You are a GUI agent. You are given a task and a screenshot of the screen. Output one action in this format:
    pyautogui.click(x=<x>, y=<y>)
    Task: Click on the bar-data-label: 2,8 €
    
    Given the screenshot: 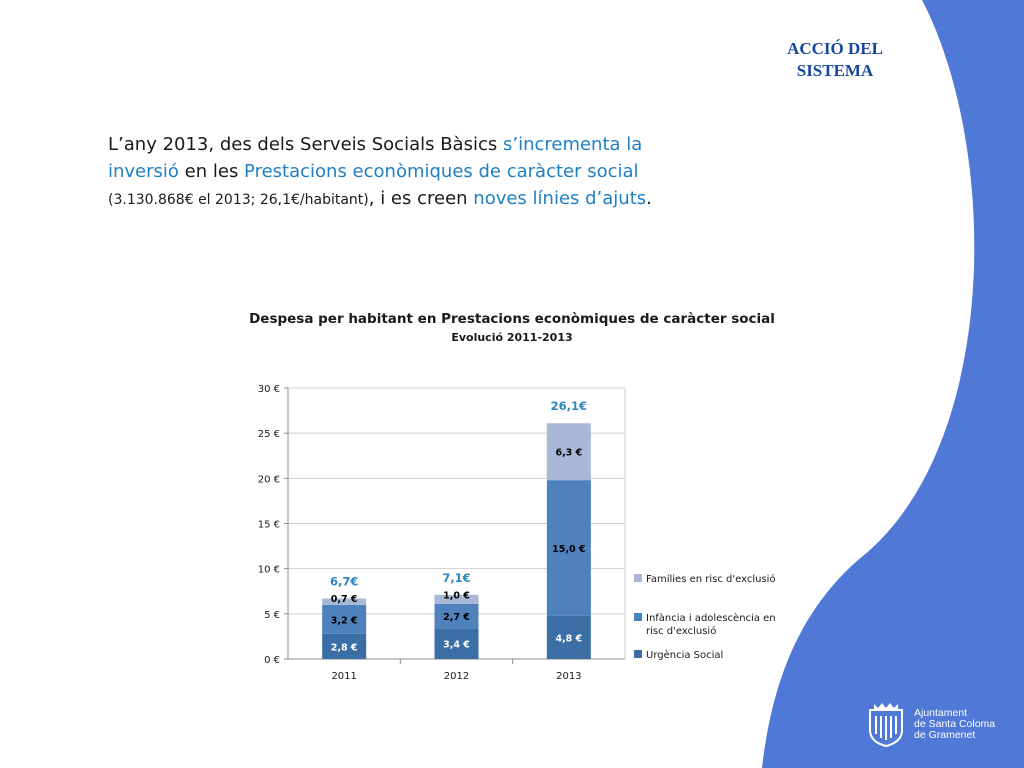 What is the action you would take?
    pyautogui.click(x=344, y=647)
    